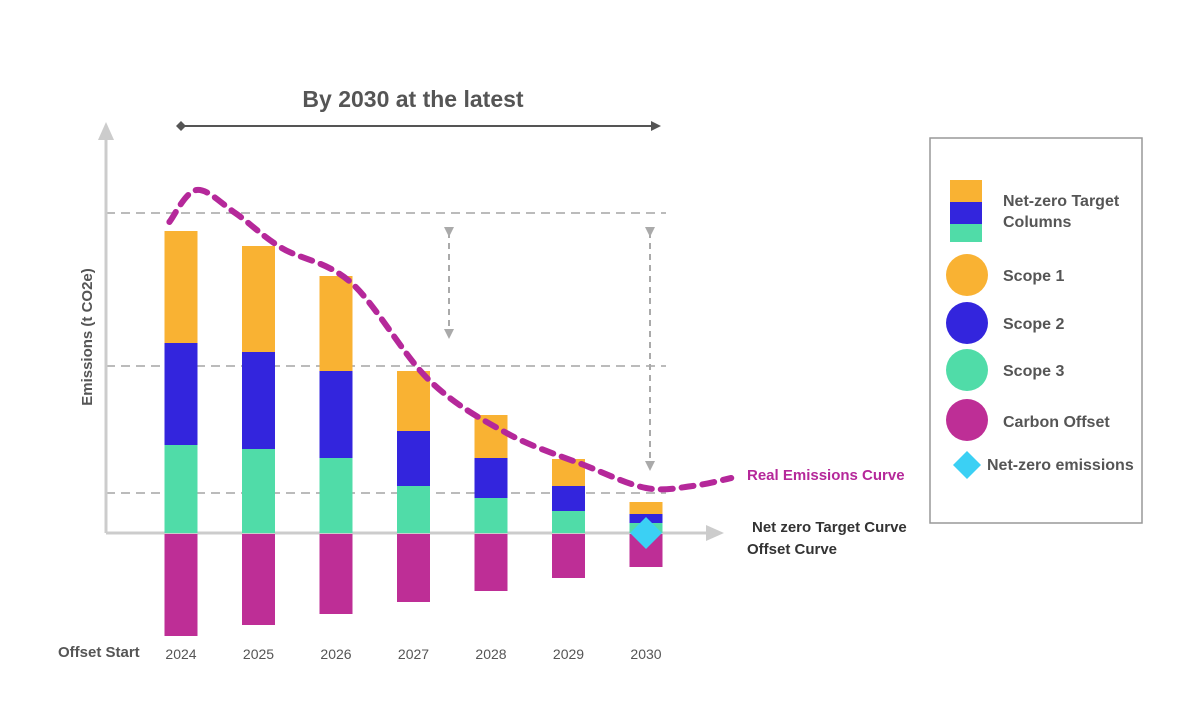 Image resolution: width=1200 pixels, height=718 pixels. Describe the element at coordinates (181, 287) in the screenshot. I see `bar-scope-1-2024` at that location.